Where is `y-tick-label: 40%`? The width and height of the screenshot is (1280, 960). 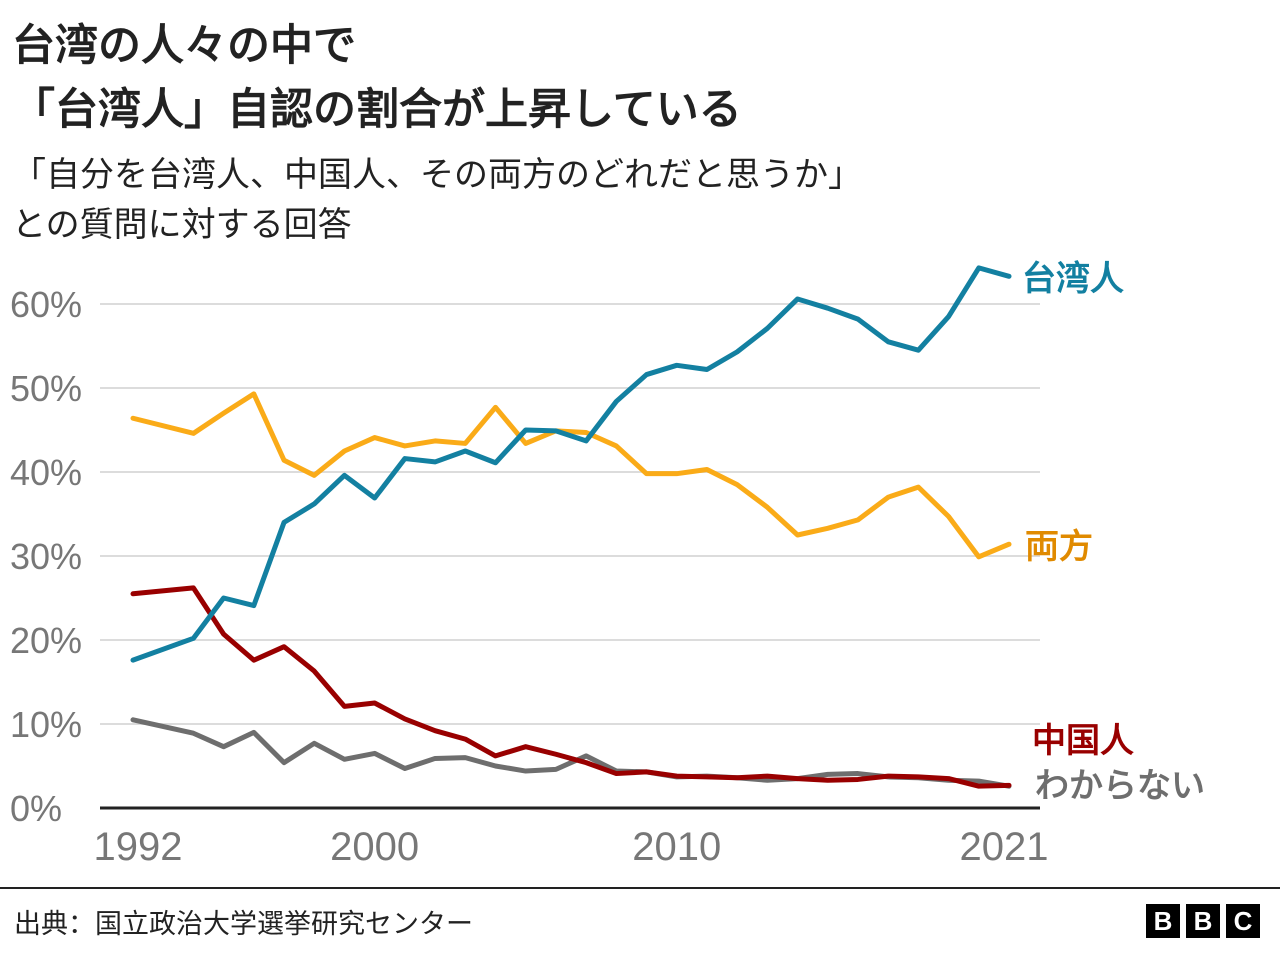
y-tick-label: 40% is located at coordinates (46, 472).